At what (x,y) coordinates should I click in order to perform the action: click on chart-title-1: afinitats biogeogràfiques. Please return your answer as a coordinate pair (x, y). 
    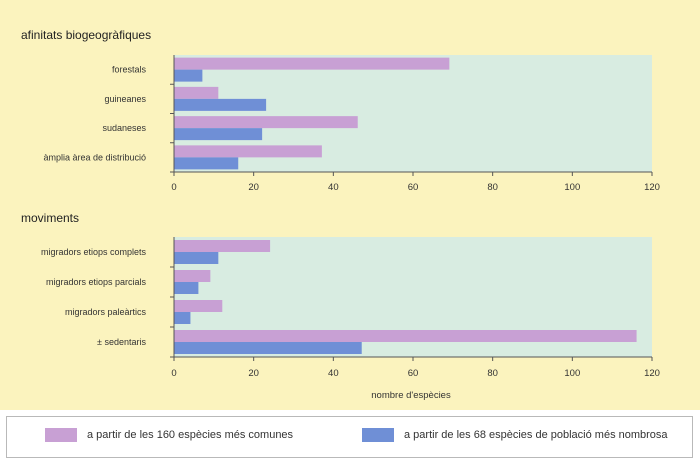
    Looking at the image, I should click on (86, 35).